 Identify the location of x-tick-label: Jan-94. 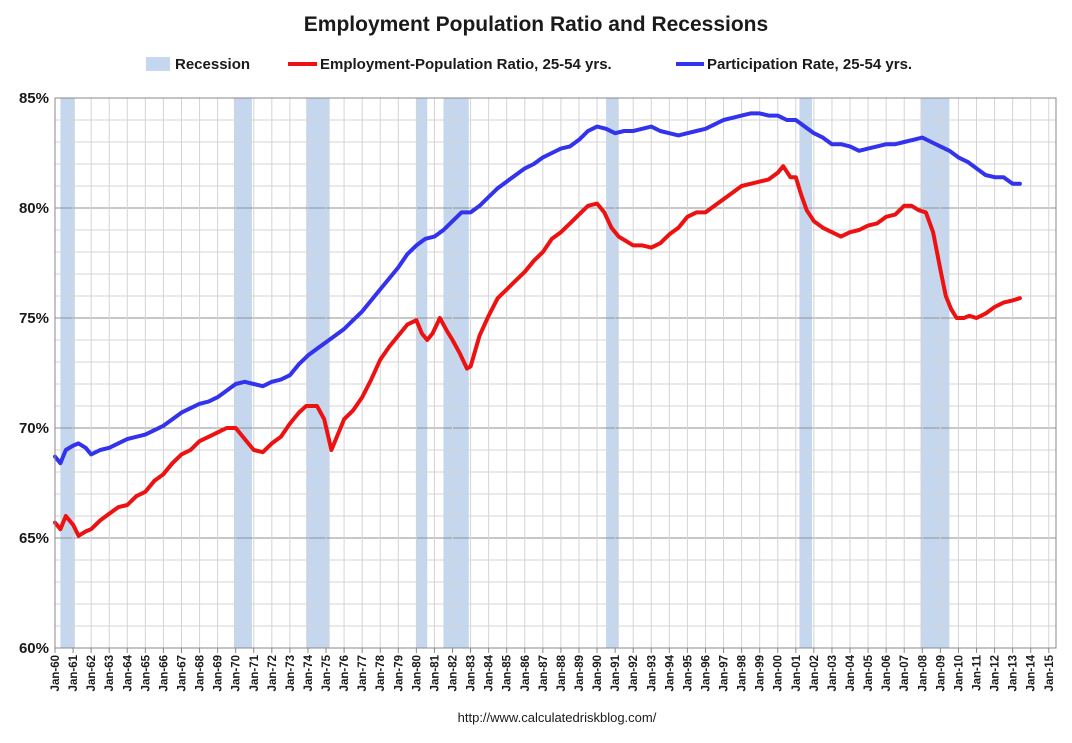
(670, 672).